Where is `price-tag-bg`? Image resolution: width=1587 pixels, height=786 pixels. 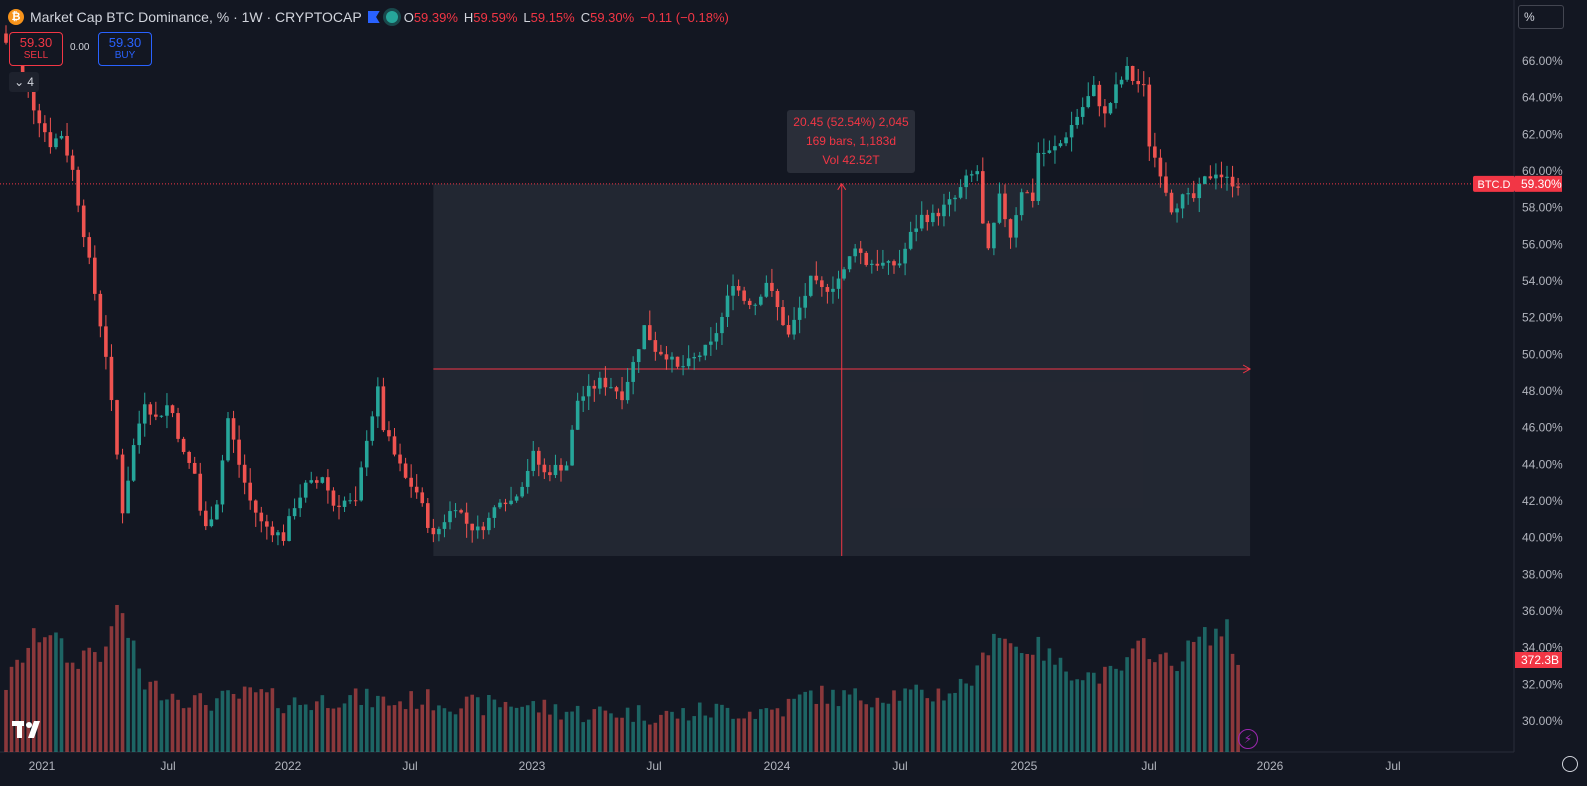
price-tag-bg is located at coordinates (1538, 183).